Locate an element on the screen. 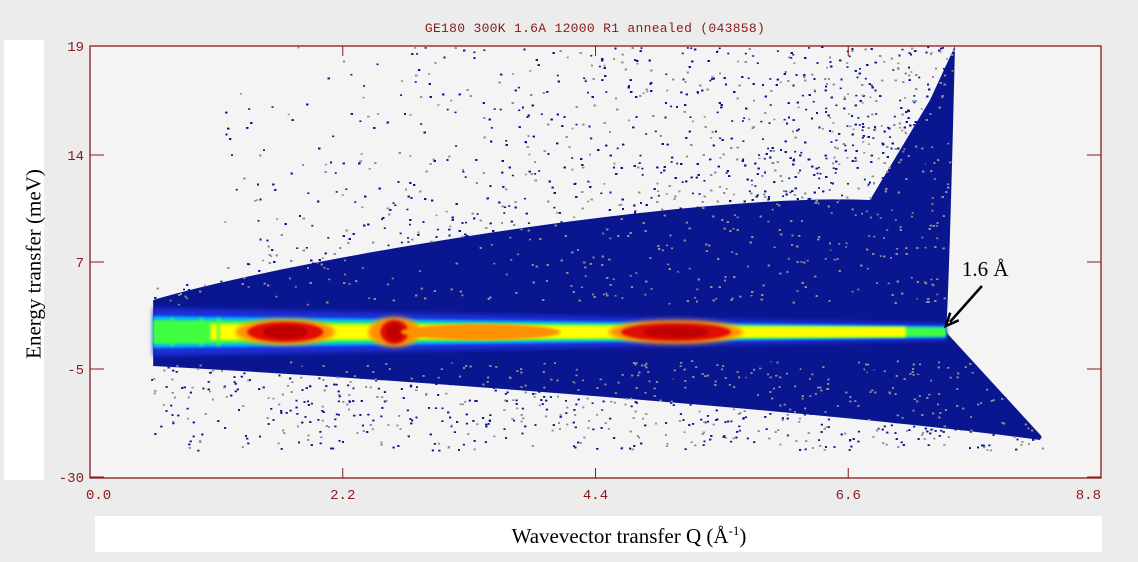 The height and width of the screenshot is (562, 1138). y-tick-label: 7 is located at coordinates (80, 264).